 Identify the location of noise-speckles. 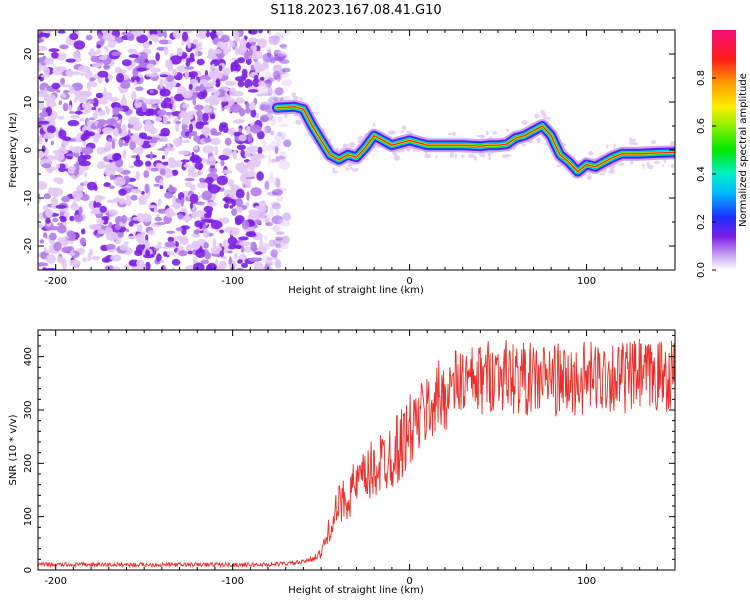
(165, 150).